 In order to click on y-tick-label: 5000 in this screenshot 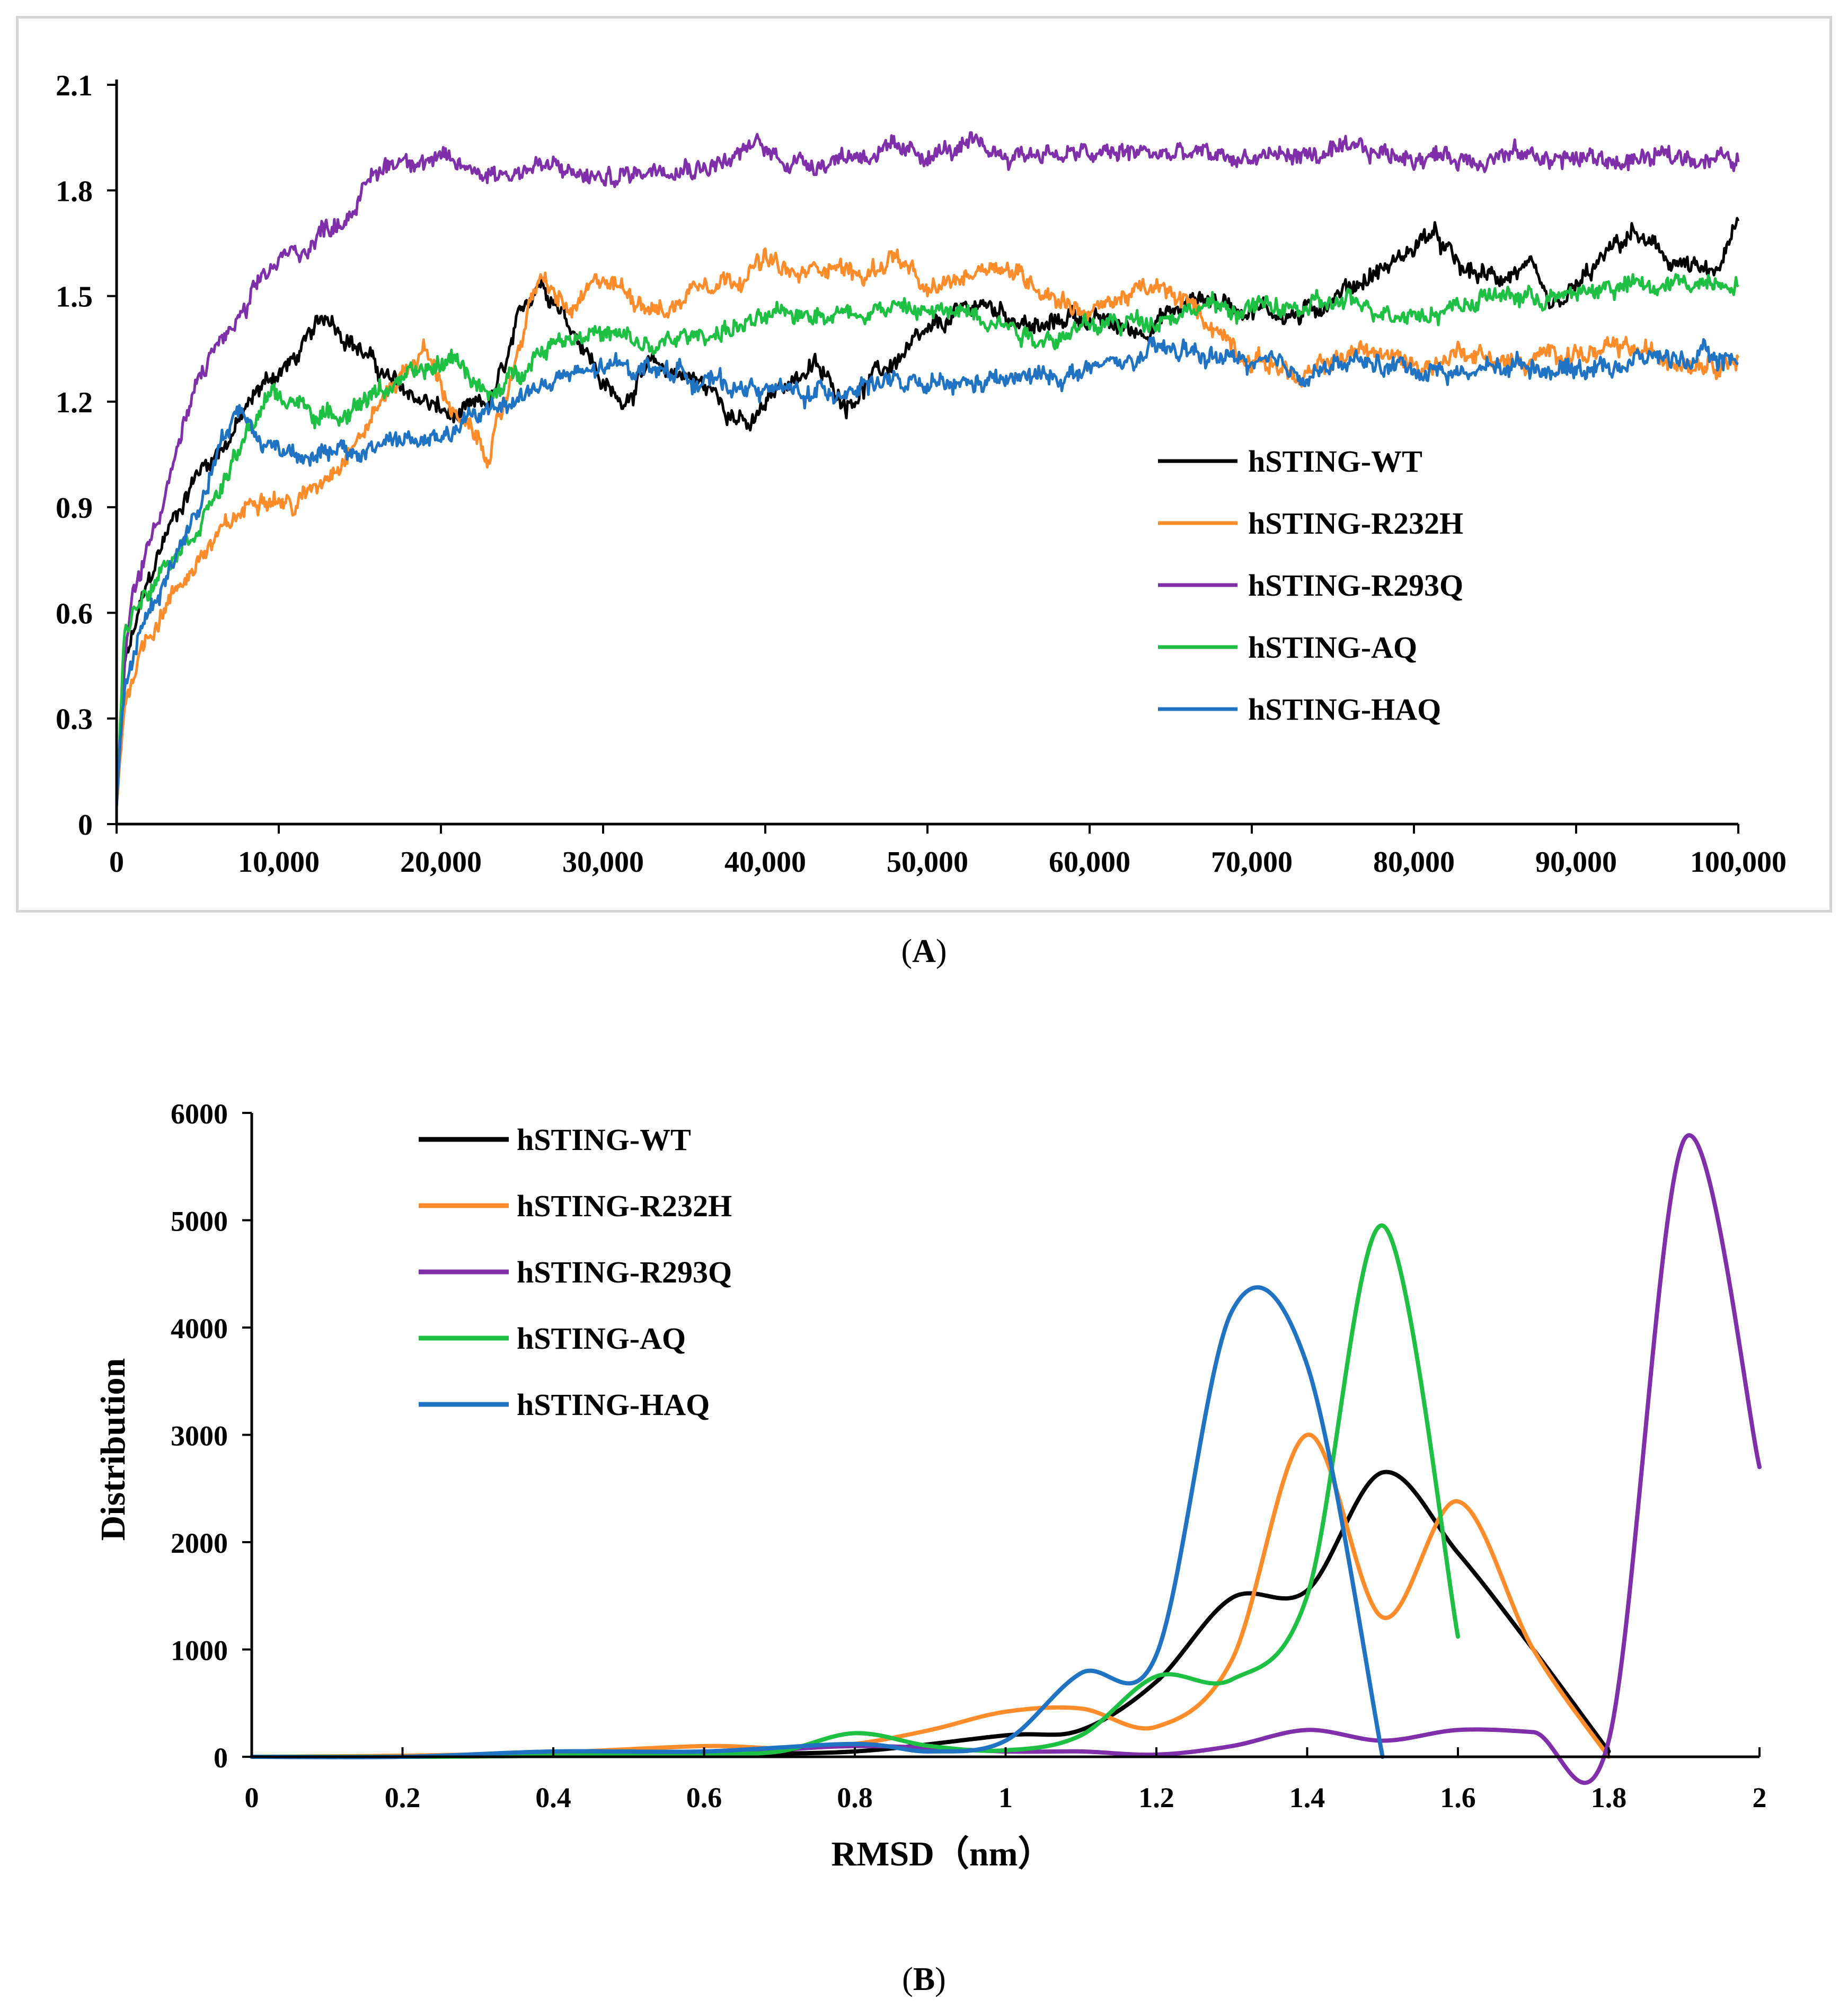, I will do `click(199, 1221)`.